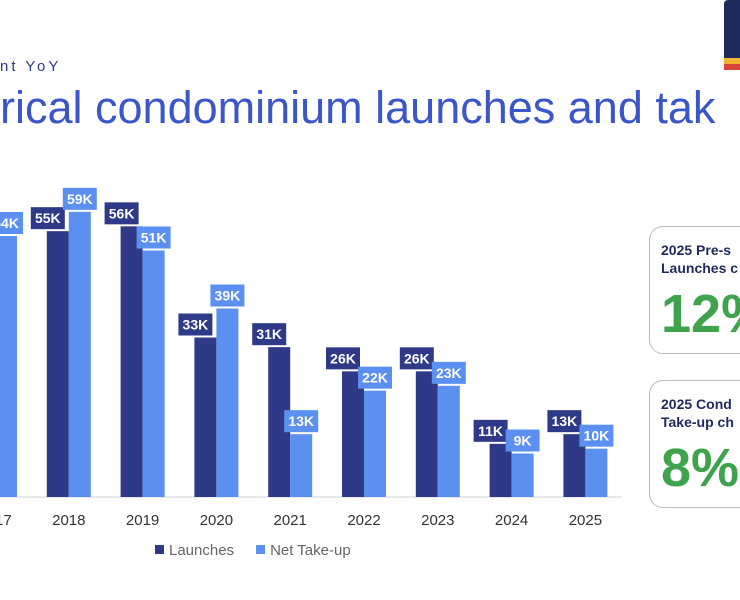  I want to click on value-label-text: 10K, so click(597, 436).